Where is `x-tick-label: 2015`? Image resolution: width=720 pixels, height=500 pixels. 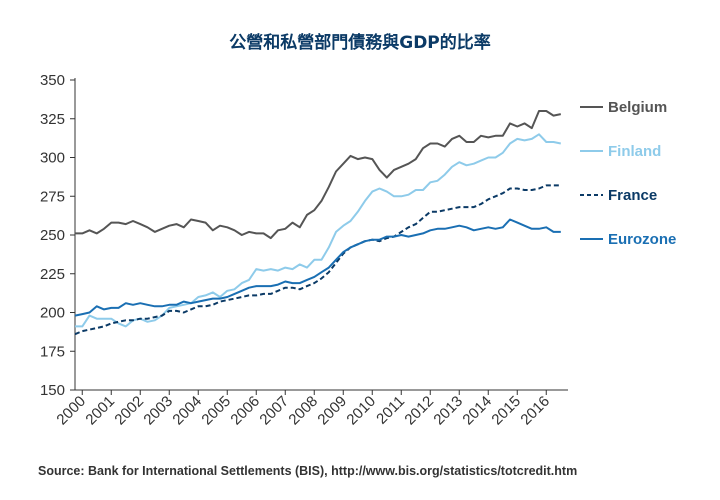 x-tick-label: 2015 is located at coordinates (506, 411).